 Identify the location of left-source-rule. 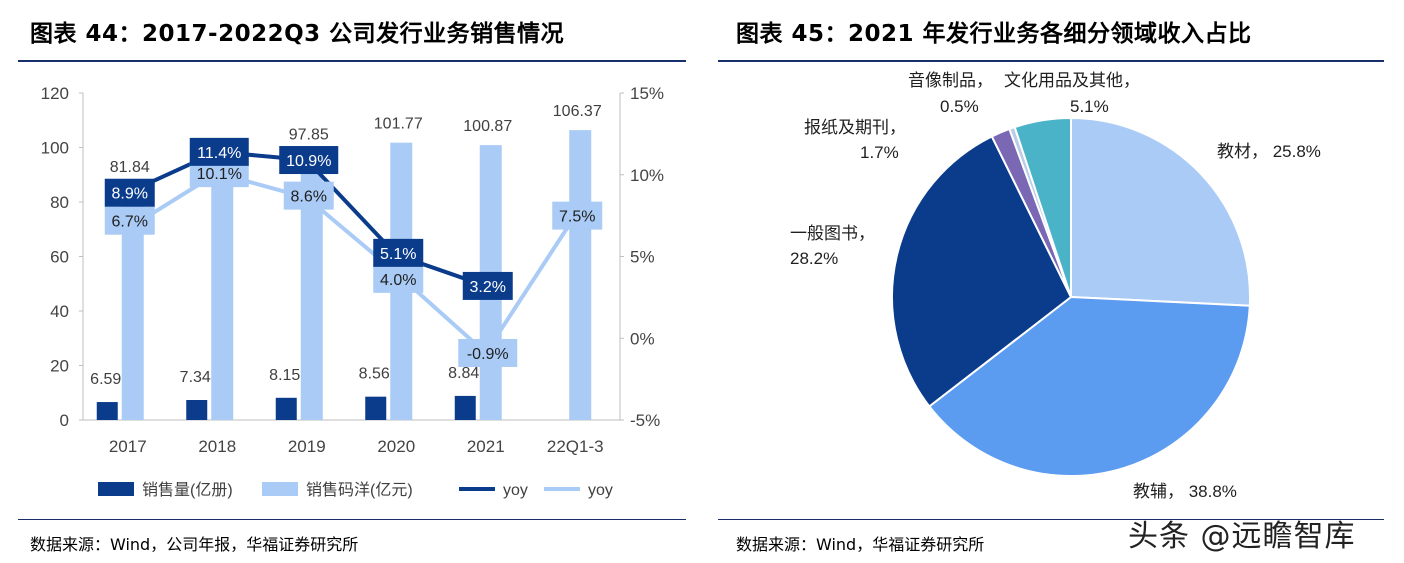
(352, 519).